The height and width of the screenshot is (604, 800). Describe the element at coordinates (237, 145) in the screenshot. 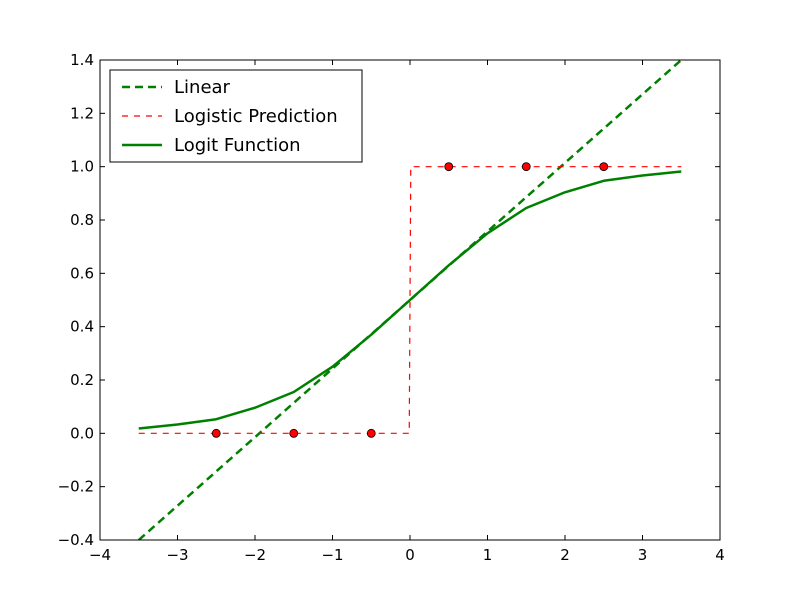

I see `legend-label: Logit Function` at that location.